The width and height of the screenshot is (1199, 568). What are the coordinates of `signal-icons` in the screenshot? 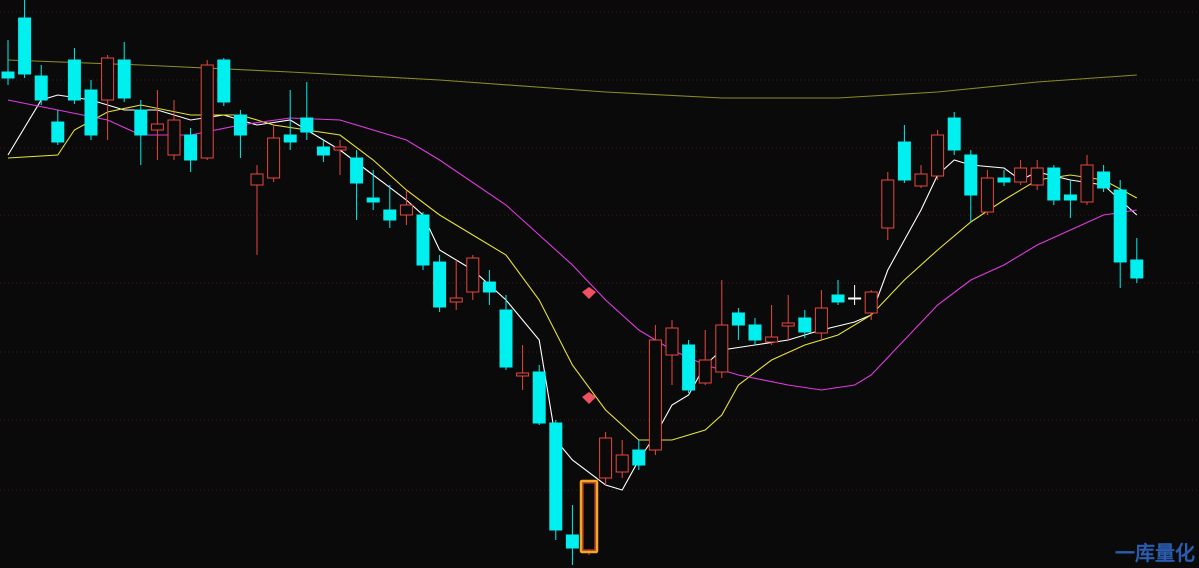 It's located at (589, 345).